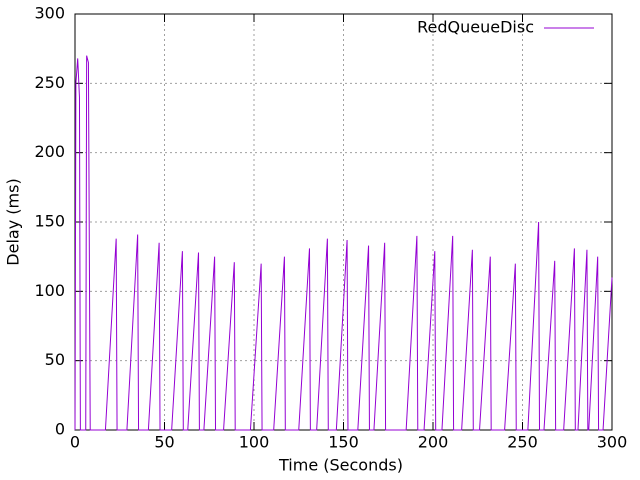  I want to click on legend-label: RedQueueDisc, so click(475, 27).